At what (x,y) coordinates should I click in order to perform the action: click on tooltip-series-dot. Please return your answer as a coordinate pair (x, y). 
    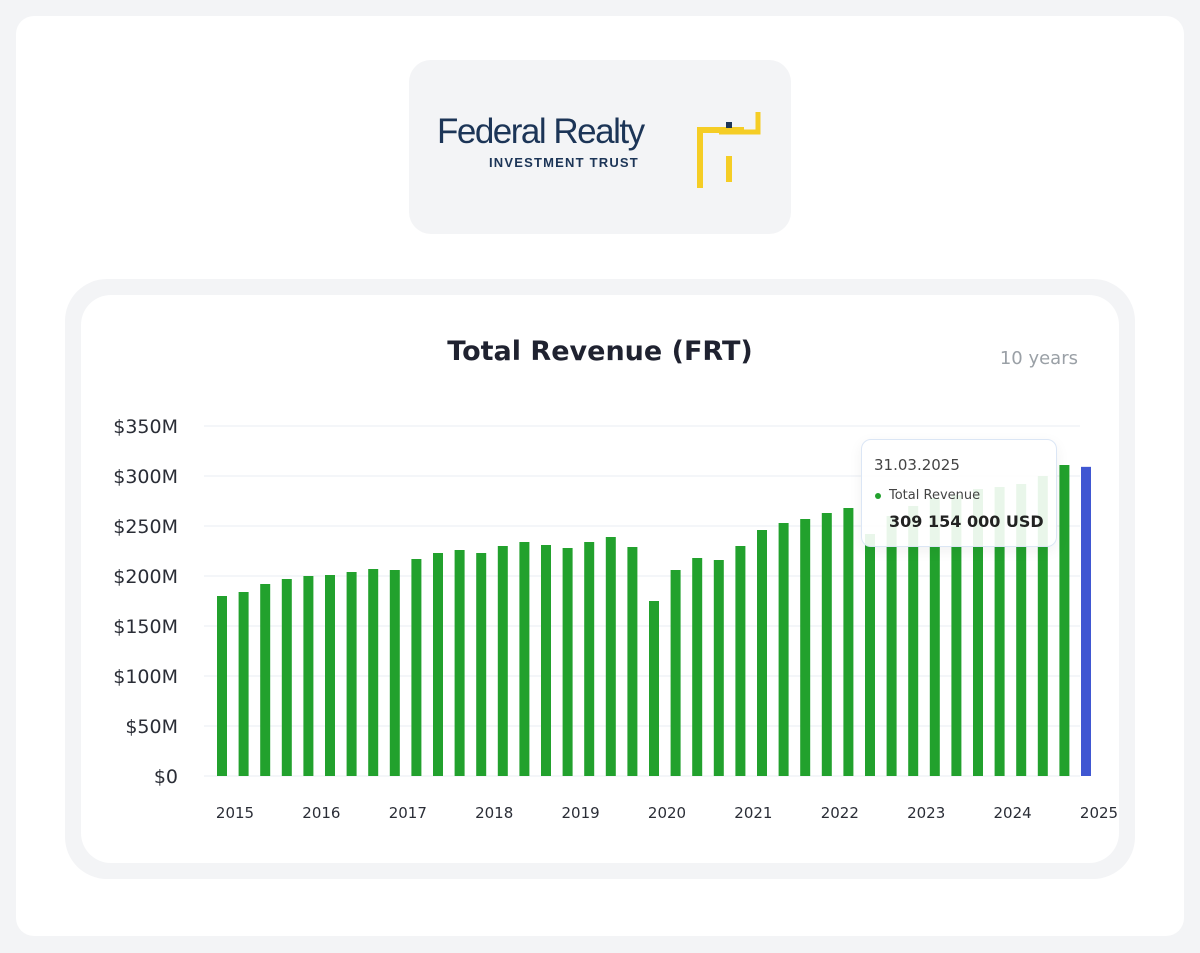
    Looking at the image, I should click on (878, 496).